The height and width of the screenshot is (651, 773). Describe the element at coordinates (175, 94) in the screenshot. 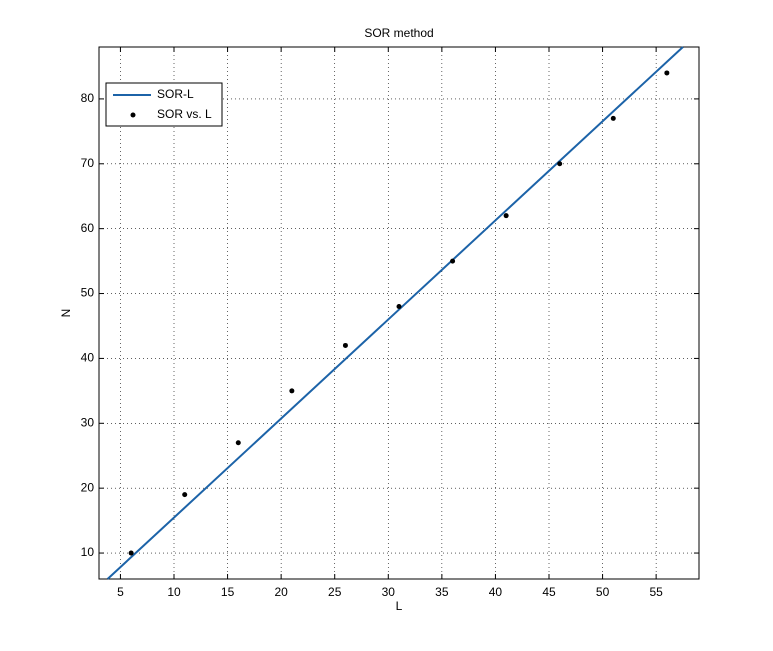

I see `legend-label: SOR-L` at that location.